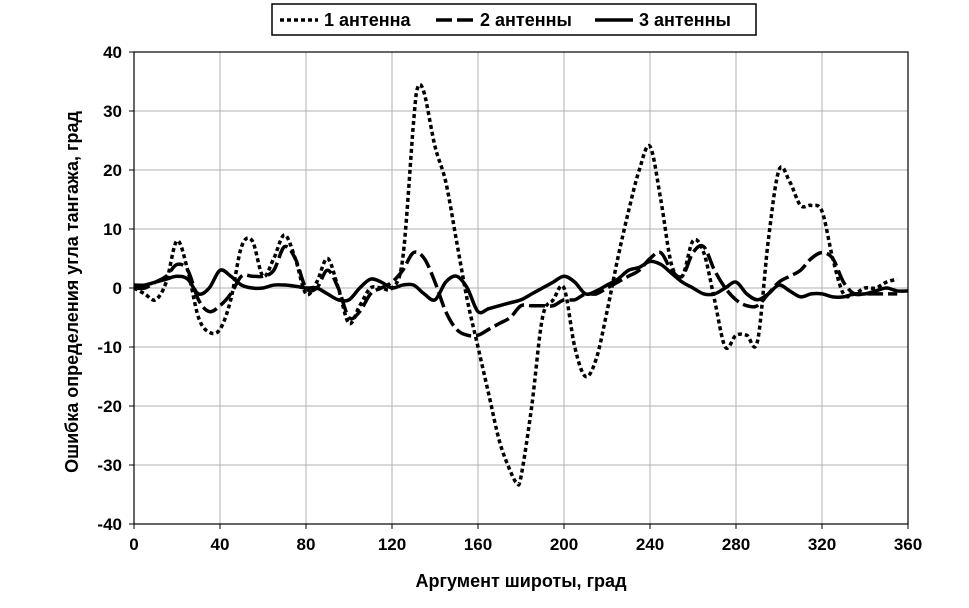 The image size is (969, 608). What do you see at coordinates (112, 170) in the screenshot?
I see `y-tick-label: 20` at bounding box center [112, 170].